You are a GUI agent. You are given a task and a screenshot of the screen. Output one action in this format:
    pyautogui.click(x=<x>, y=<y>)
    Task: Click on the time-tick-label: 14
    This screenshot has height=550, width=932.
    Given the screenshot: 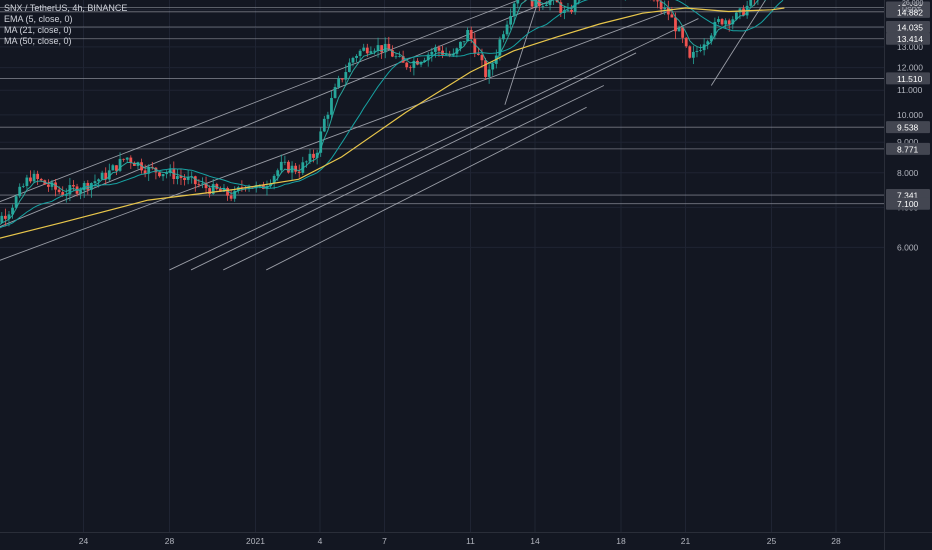 What is the action you would take?
    pyautogui.click(x=535, y=541)
    